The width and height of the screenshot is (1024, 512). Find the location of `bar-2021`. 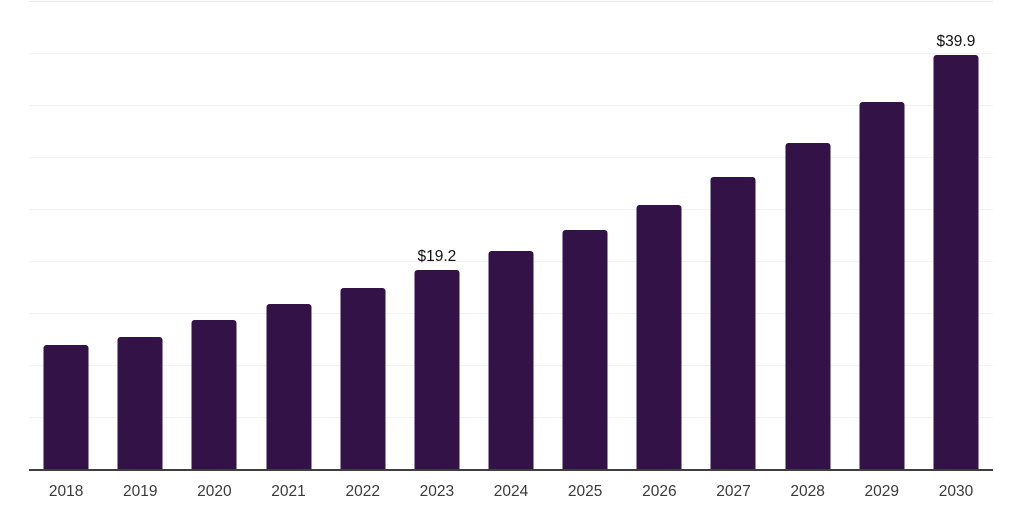

bar-2021 is located at coordinates (289, 386).